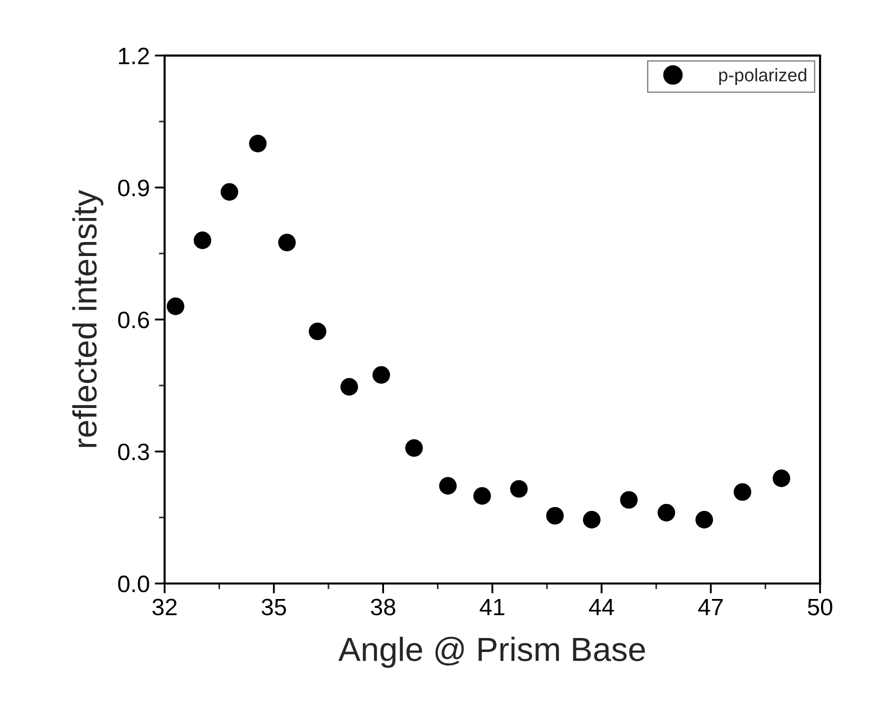 This screenshot has height=703, width=878. Describe the element at coordinates (88, 318) in the screenshot. I see `y-axis-title: reflected intensity` at that location.